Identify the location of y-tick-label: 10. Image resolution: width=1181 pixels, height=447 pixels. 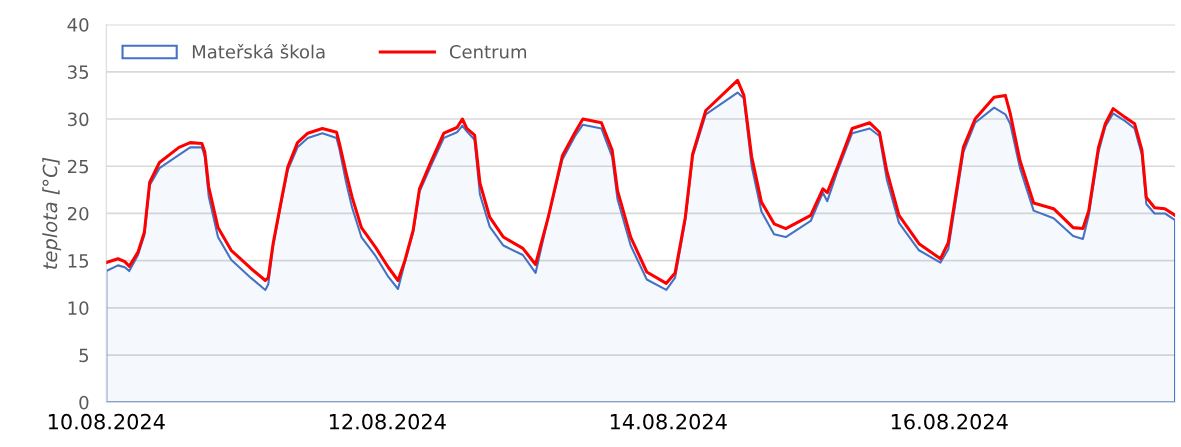
(78, 308).